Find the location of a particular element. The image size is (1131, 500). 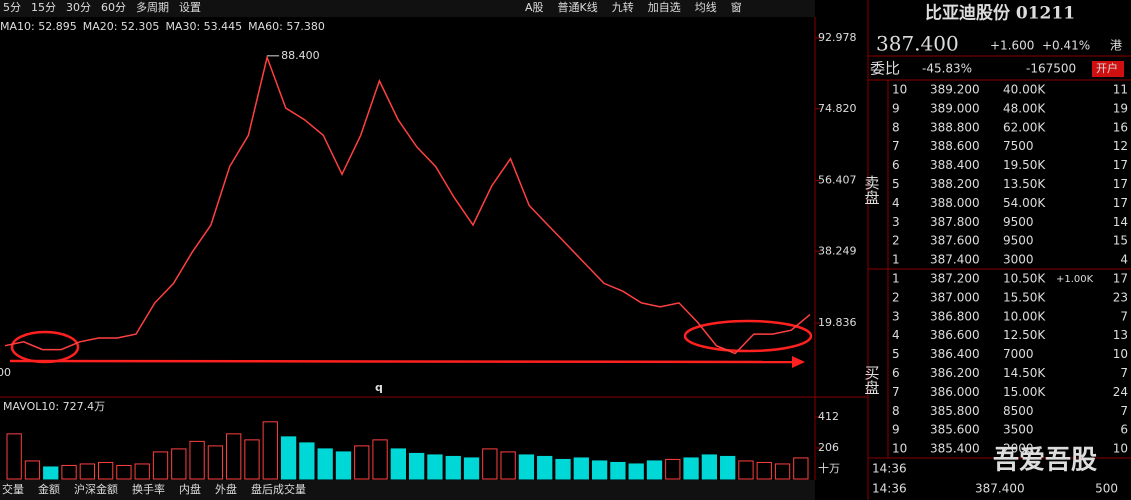

indicator-tab: 内盘 is located at coordinates (190, 489).